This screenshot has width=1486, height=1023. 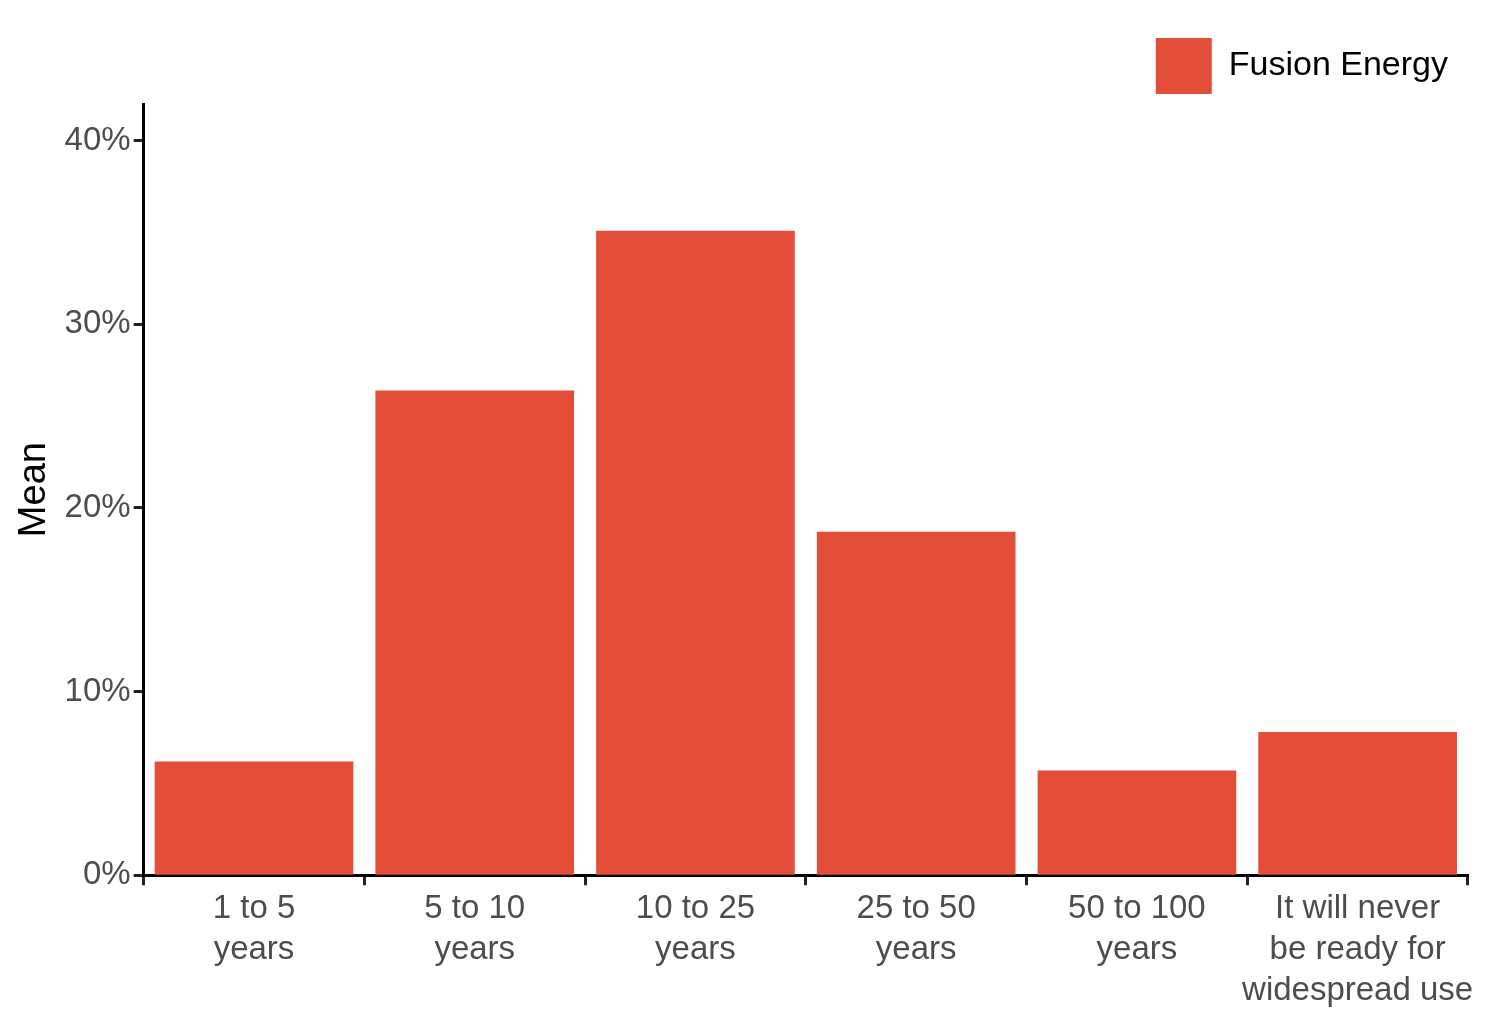 What do you see at coordinates (475, 927) in the screenshot?
I see `x-tick-label: 5 to 10 years` at bounding box center [475, 927].